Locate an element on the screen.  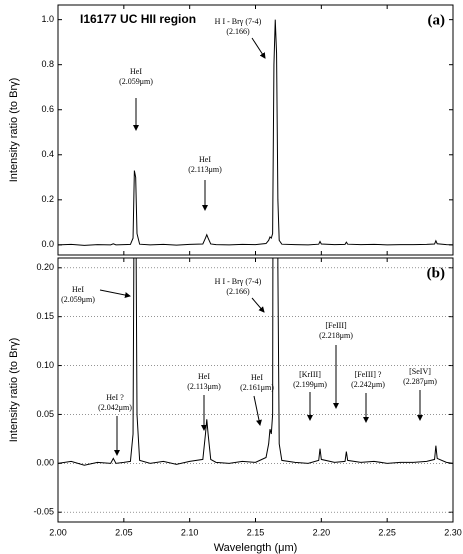
annotation: (2.161μm) is located at coordinates (257, 387).